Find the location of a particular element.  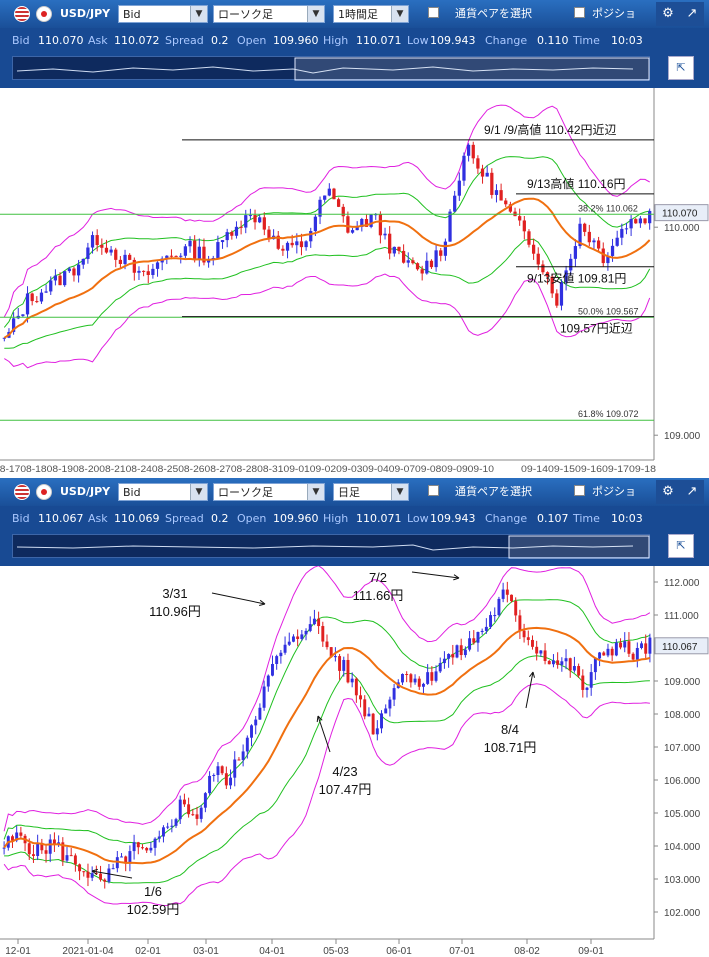

chart-type-value: ローソク足 is located at coordinates (245, 14).